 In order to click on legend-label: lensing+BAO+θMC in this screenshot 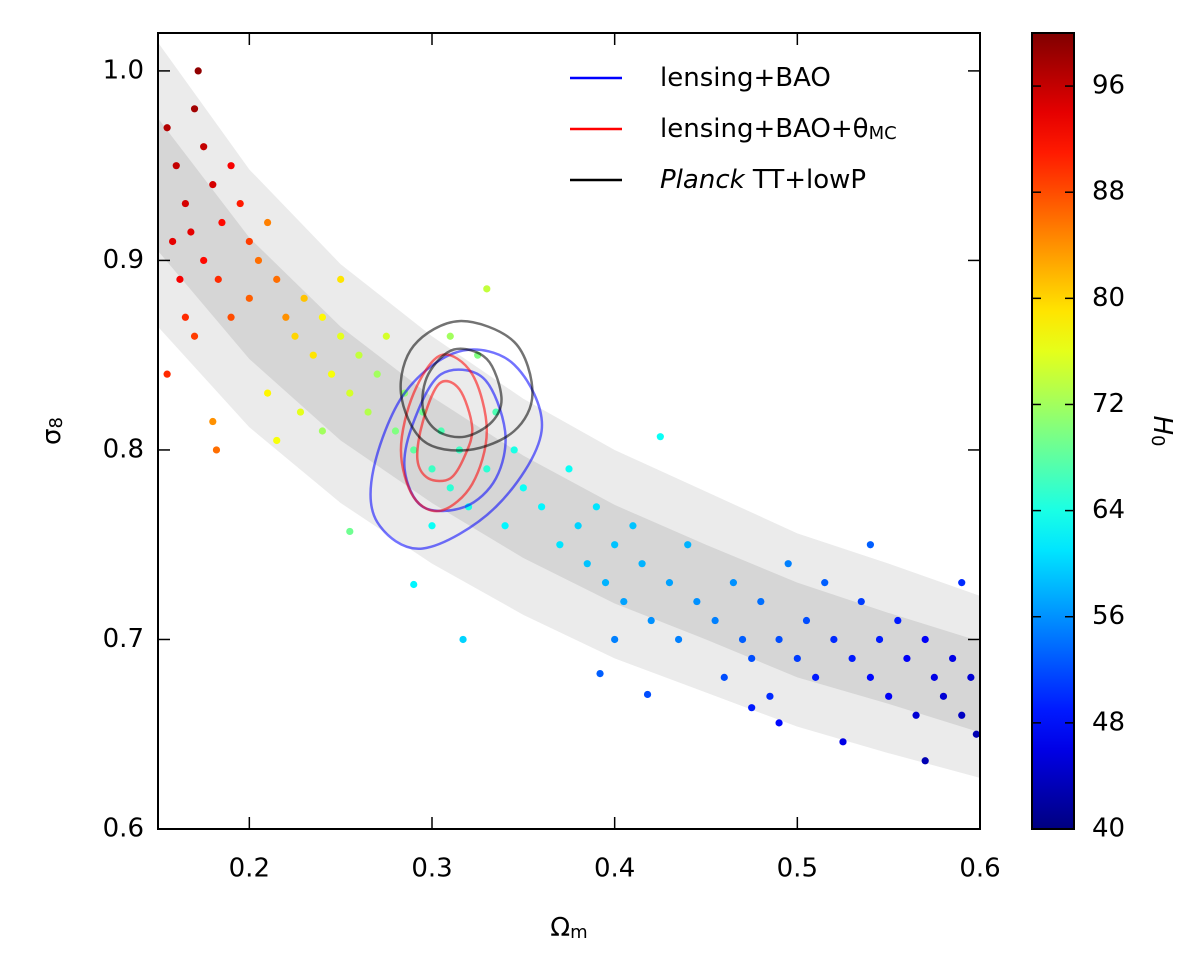, I will do `click(778, 129)`.